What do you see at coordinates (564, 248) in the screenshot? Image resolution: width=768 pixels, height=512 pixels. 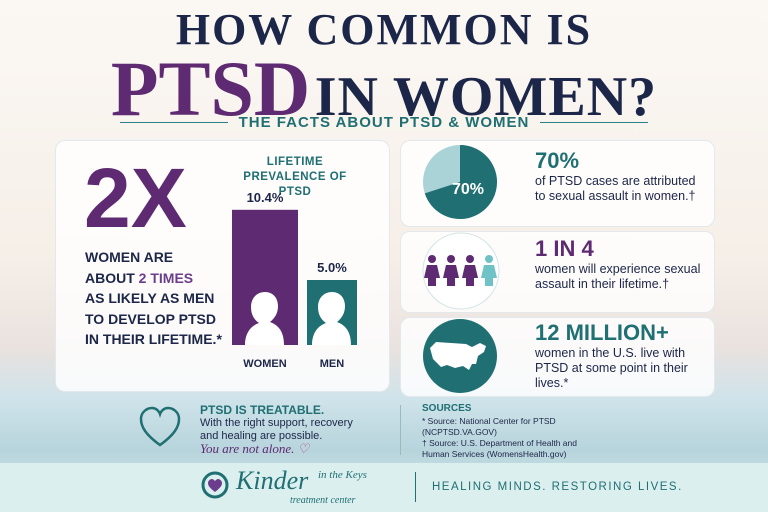 I see `fact-stat: 1 IN 4` at bounding box center [564, 248].